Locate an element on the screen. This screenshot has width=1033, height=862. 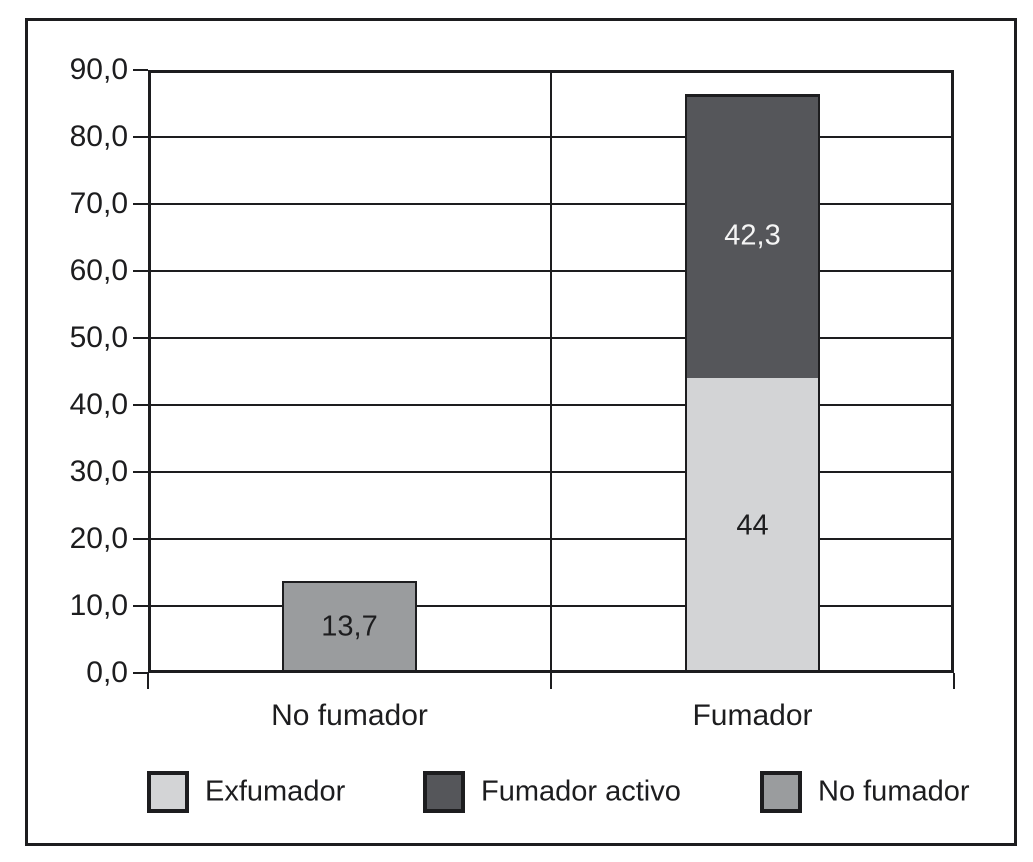
legend-label-exfumador: Exfumador is located at coordinates (275, 791).